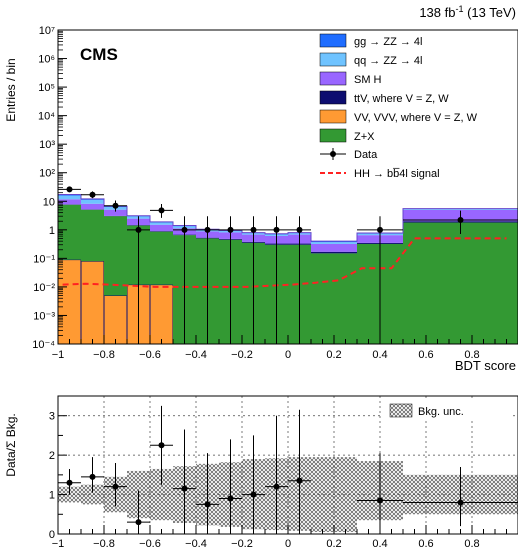 The height and width of the screenshot is (554, 518). What do you see at coordinates (350, 78) in the screenshot?
I see `legend-item-smh: SM H` at bounding box center [350, 78].